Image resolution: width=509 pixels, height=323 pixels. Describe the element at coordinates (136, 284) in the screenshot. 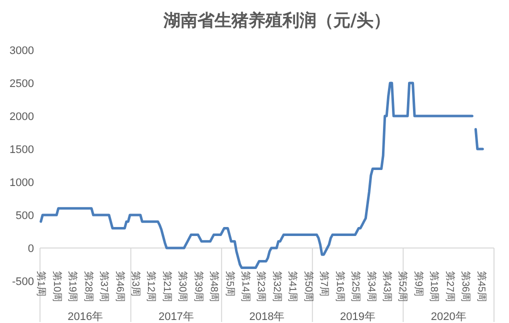

I see `x-tick-label: 第3周` at that location.